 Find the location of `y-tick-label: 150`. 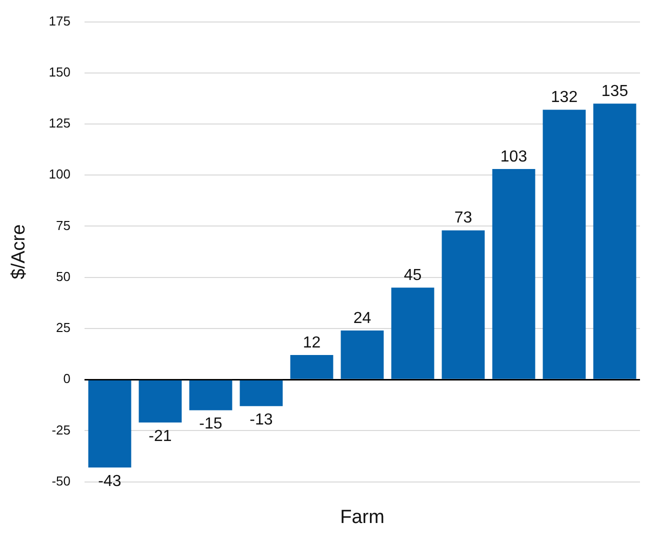

y-tick-label: 150 is located at coordinates (59, 72).